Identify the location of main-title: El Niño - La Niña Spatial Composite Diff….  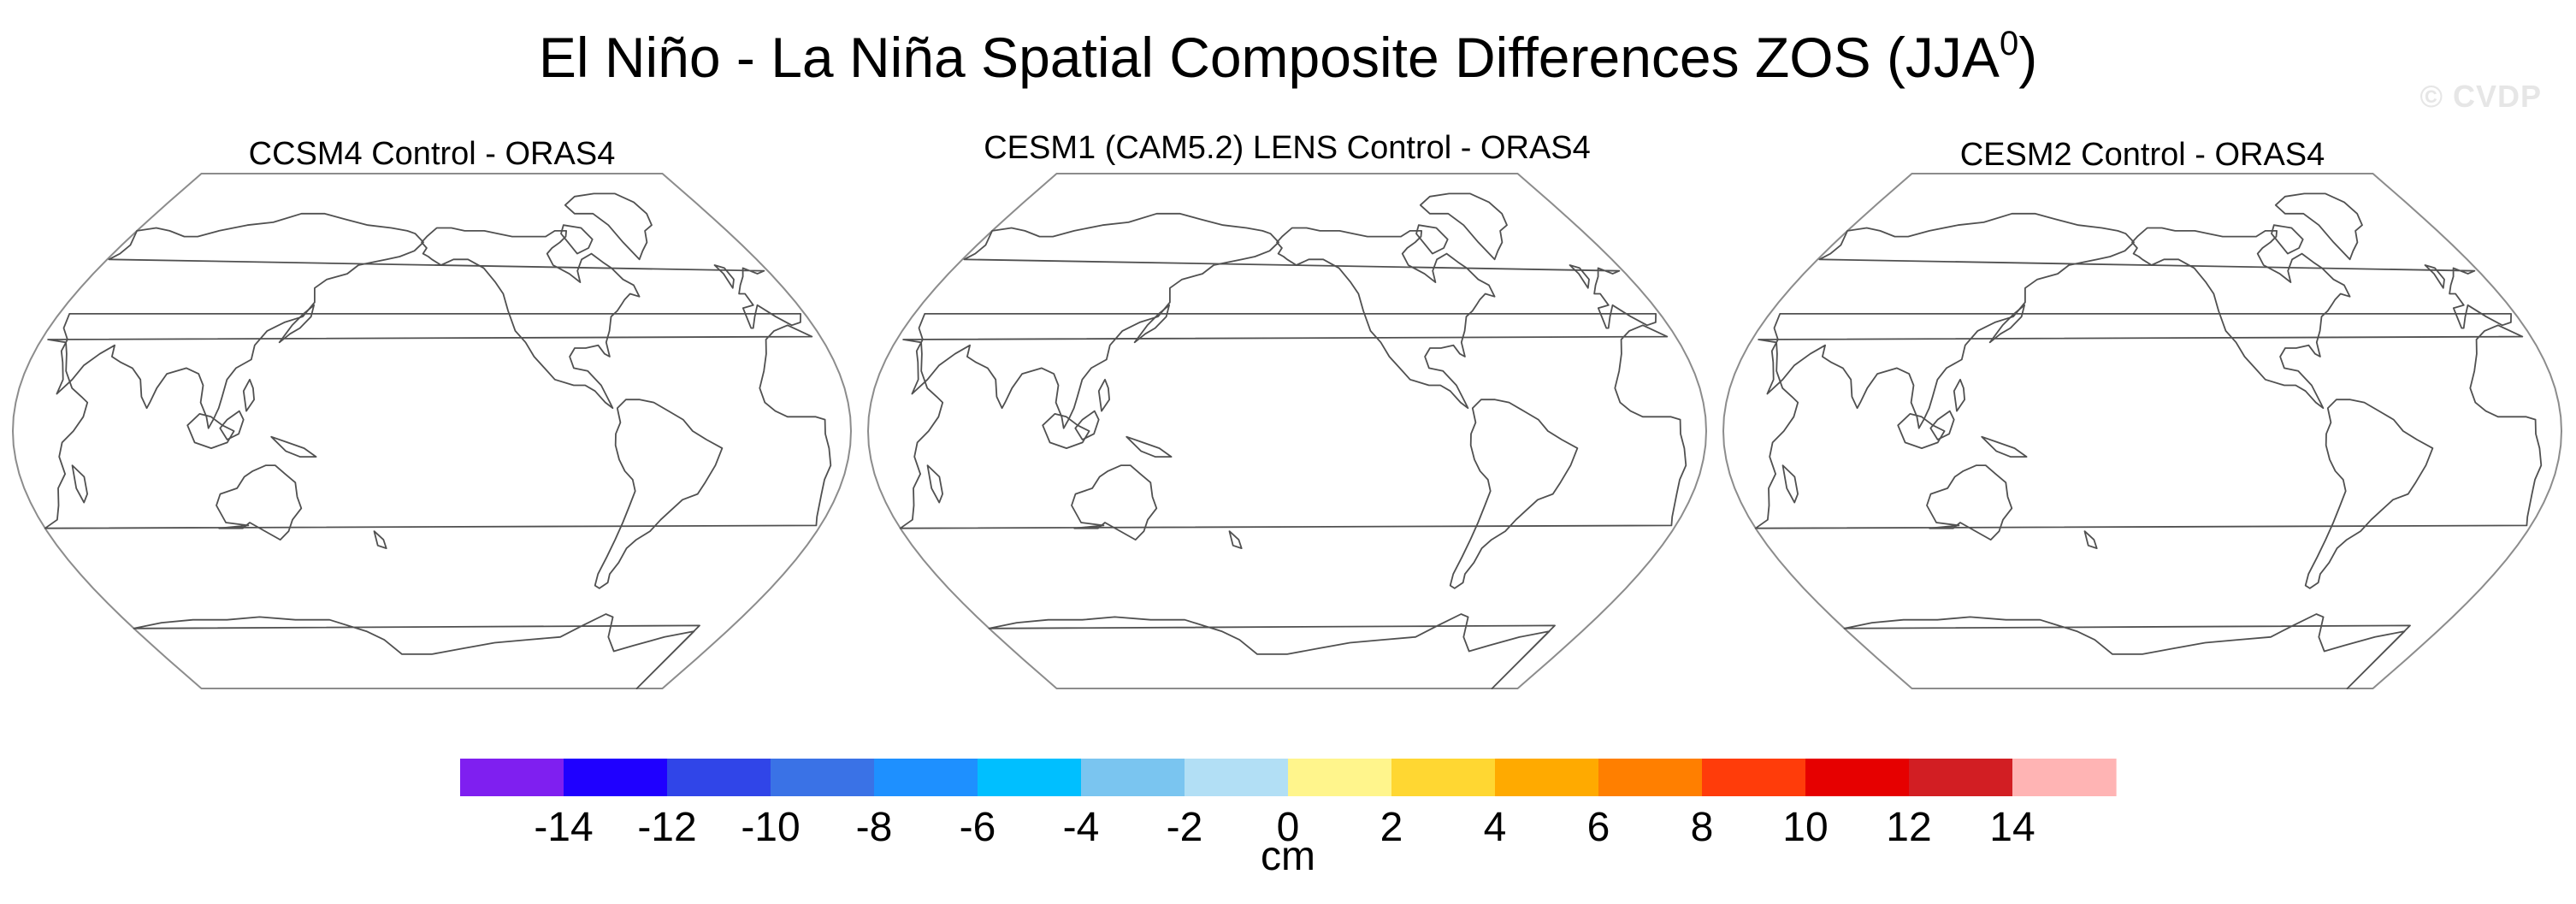
(1288, 58).